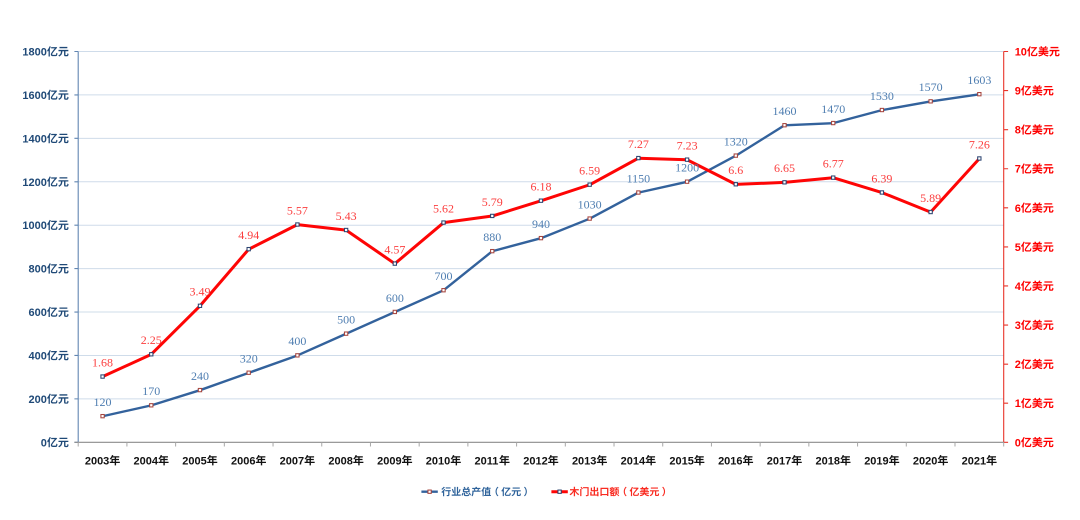  I want to click on svg-text: 800, so click(38, 270).